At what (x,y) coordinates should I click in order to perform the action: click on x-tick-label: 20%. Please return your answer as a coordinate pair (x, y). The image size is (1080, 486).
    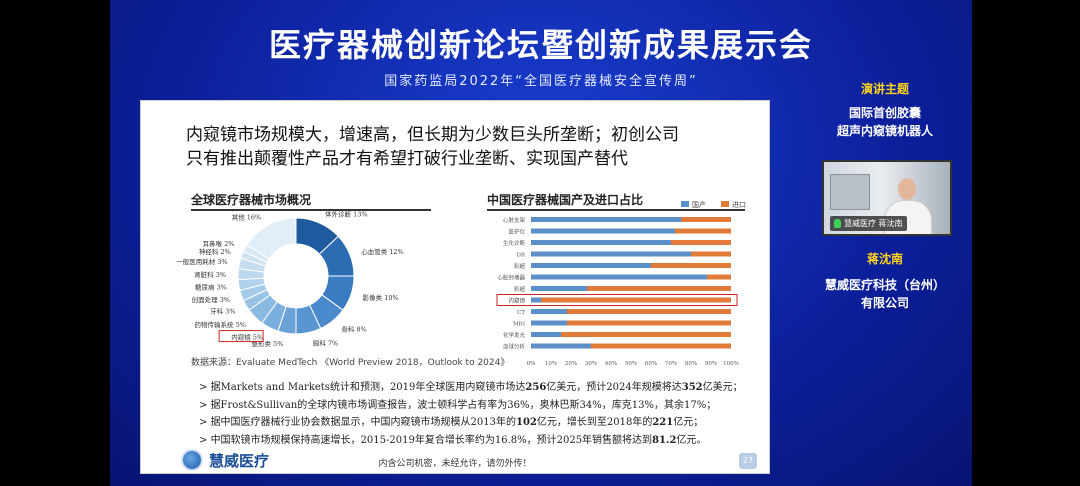
    Looking at the image, I should click on (571, 364).